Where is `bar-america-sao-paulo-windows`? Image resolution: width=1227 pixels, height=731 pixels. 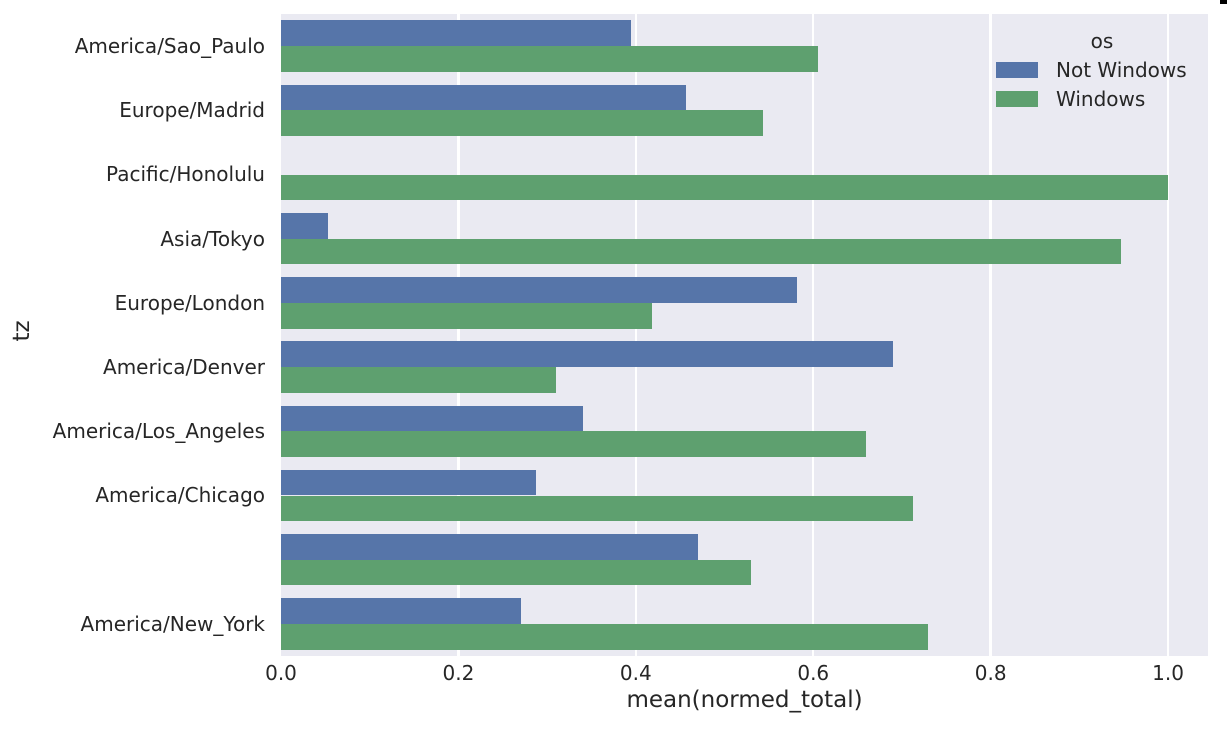
bar-america-sao-paulo-windows is located at coordinates (549, 59).